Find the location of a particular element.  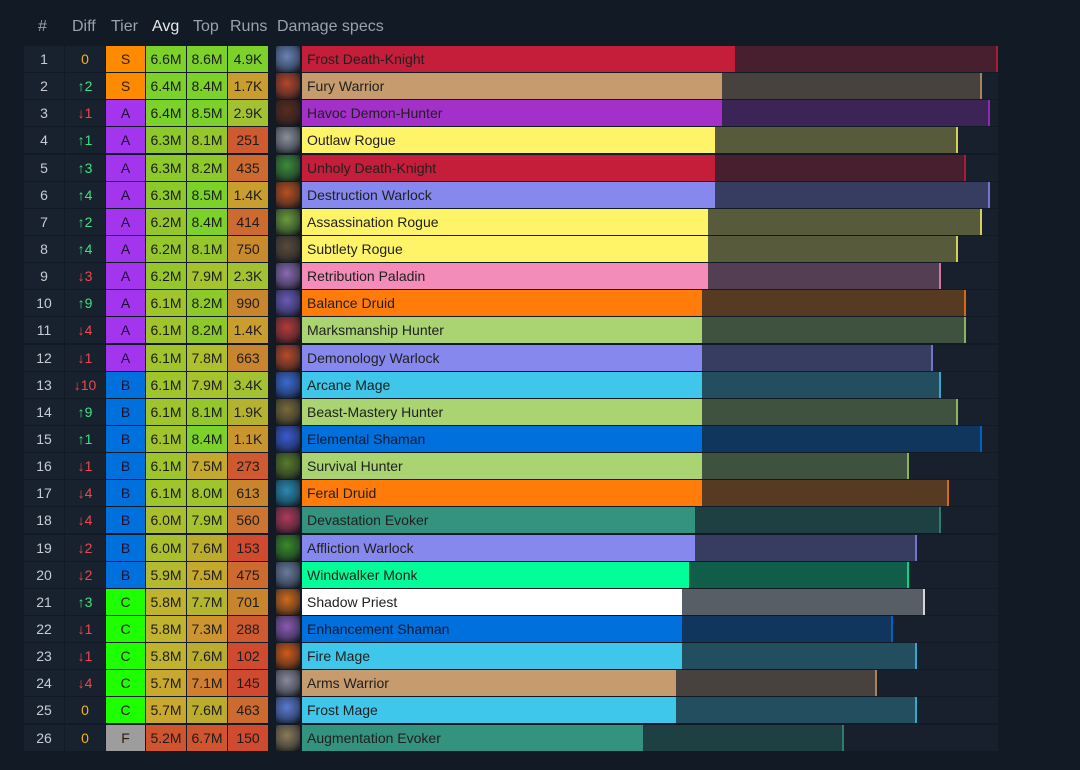

avg-dps-cell: 6.4M is located at coordinates (166, 113).